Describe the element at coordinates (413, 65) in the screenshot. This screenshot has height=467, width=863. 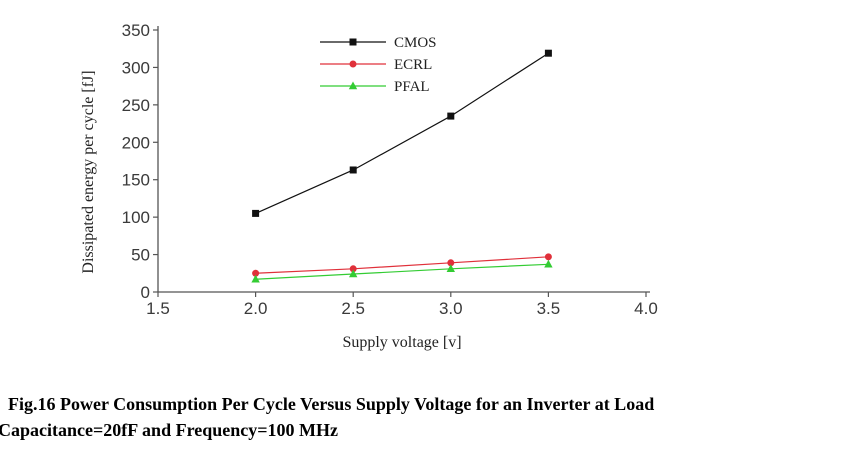
I see `legend-label-ecrl: ECRL` at that location.